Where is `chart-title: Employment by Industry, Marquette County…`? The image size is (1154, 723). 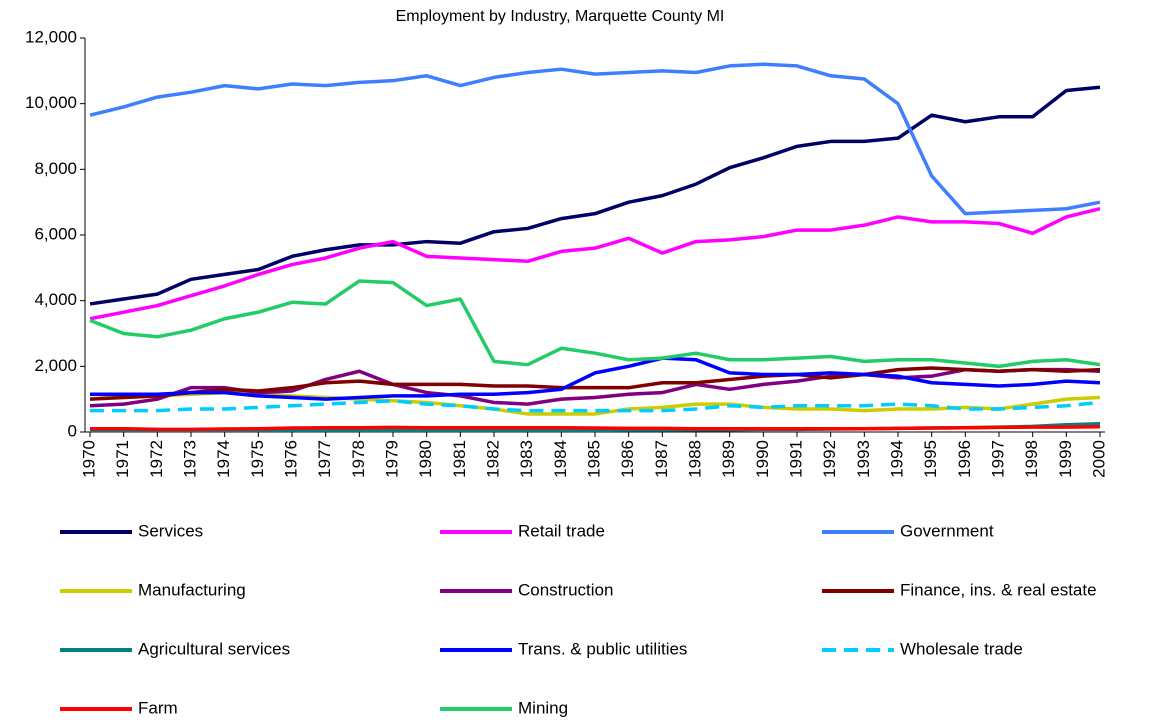 chart-title: Employment by Industry, Marquette County… is located at coordinates (560, 16).